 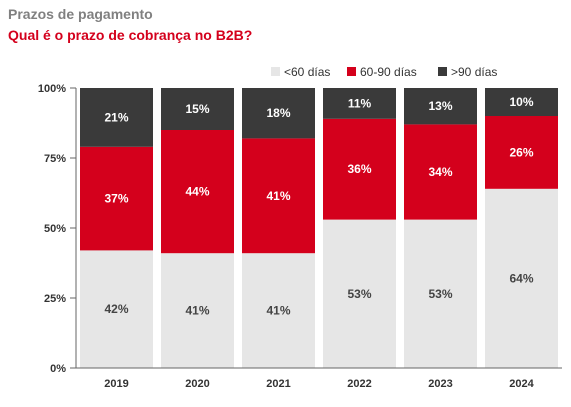 I want to click on x-tick-label: 2021, so click(x=278, y=384).